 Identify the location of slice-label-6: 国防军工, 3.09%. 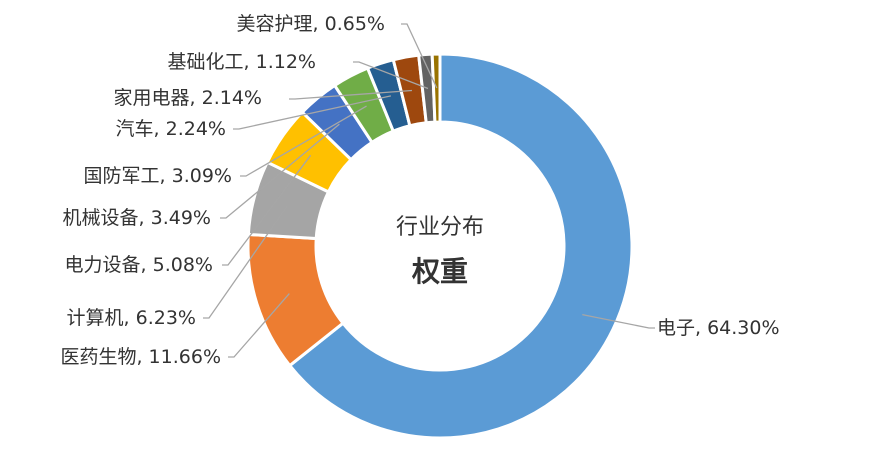
(158, 176).